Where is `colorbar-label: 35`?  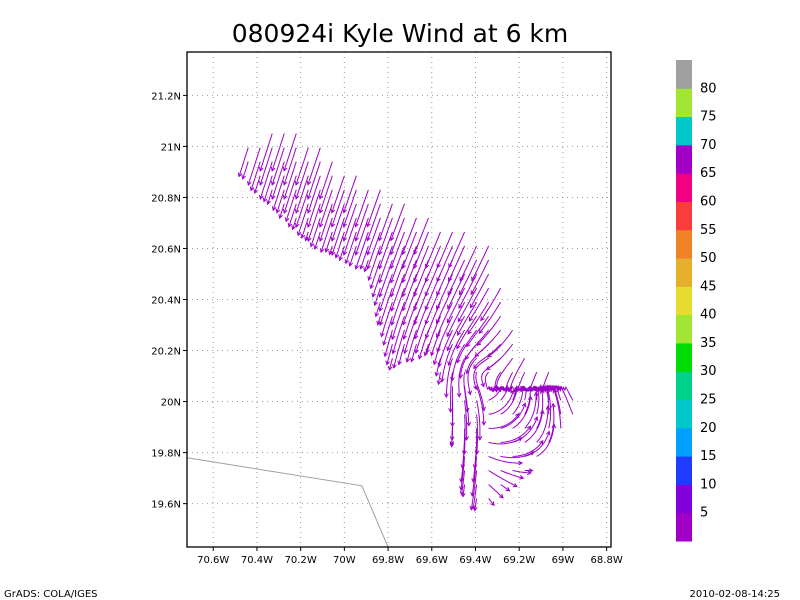
colorbar-label: 35 is located at coordinates (708, 343).